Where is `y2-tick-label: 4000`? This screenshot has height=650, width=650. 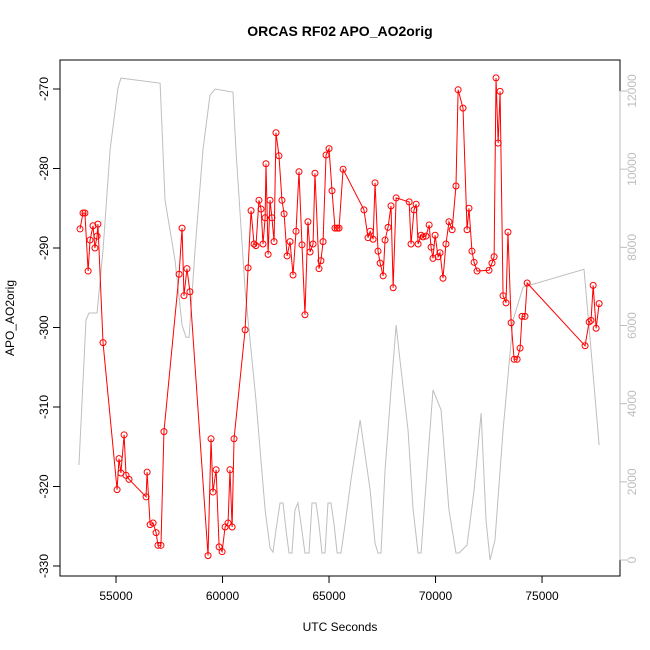
y2-tick-label: 4000 is located at coordinates (632, 403).